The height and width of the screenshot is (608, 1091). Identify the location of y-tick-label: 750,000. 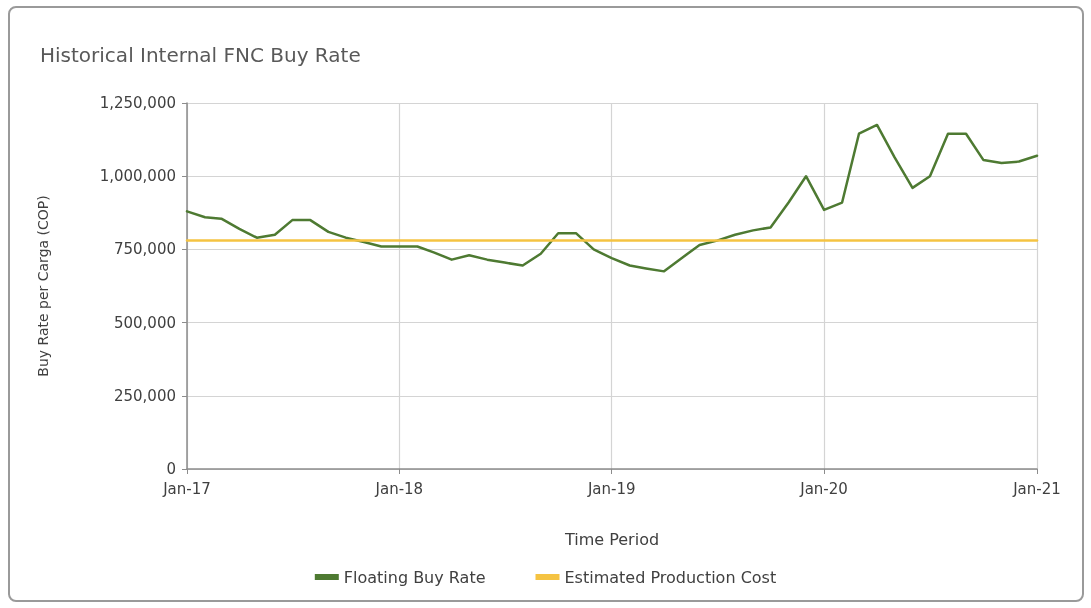
(144, 249).